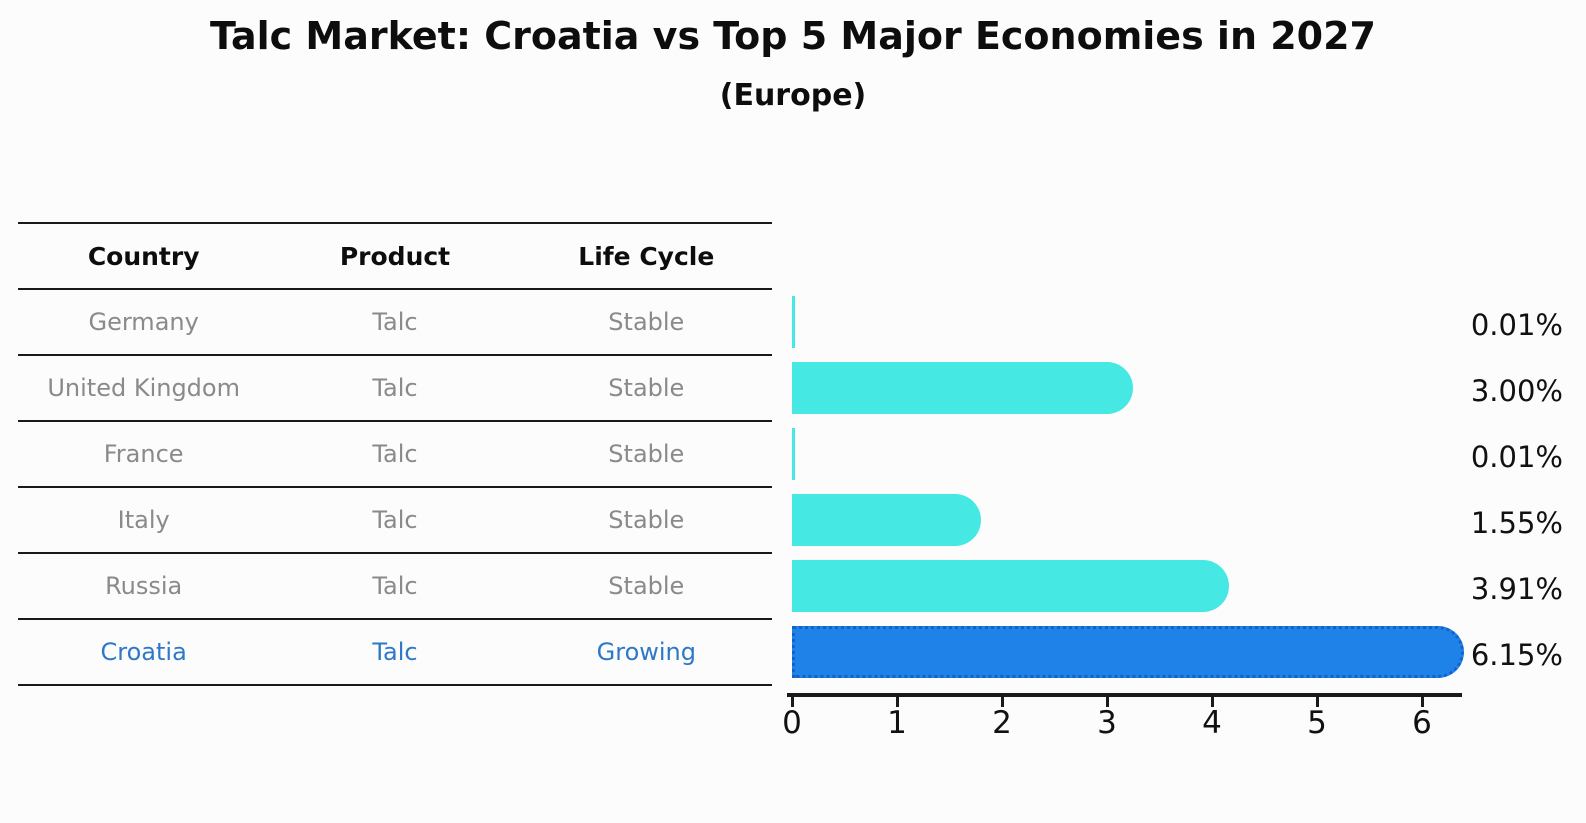 Image resolution: width=1586 pixels, height=823 pixels. I want to click on table-header-row: Country Product Life Cycle, so click(395, 255).